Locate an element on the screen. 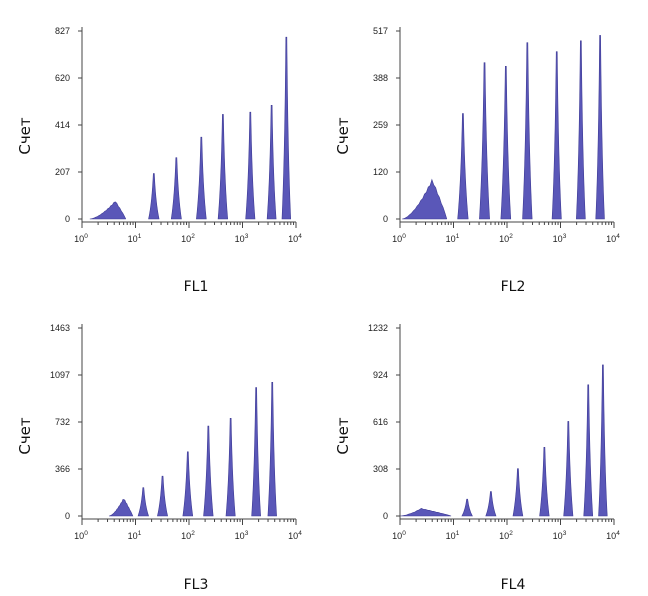 The width and height of the screenshot is (648, 596). y-tick-label: 1097 is located at coordinates (60, 375).